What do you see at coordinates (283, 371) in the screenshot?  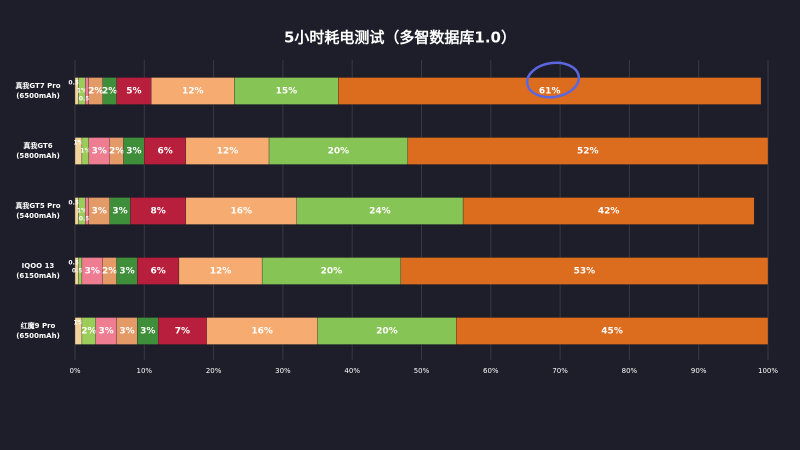 I see `x-tick-label: 30%` at bounding box center [283, 371].